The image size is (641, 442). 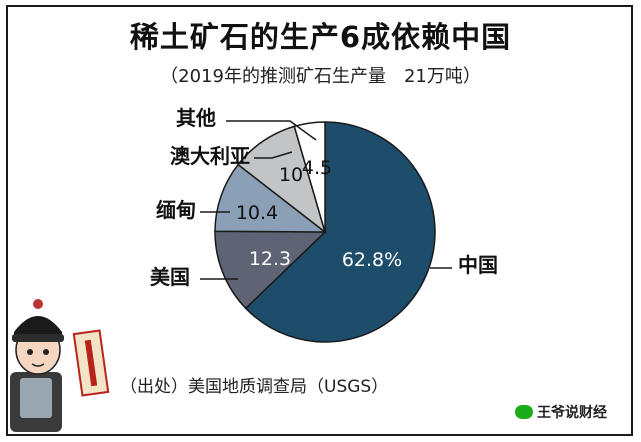 I want to click on chart-subtitle: （2019年的推测矿石生产量 21万吨）, so click(x=320, y=76).